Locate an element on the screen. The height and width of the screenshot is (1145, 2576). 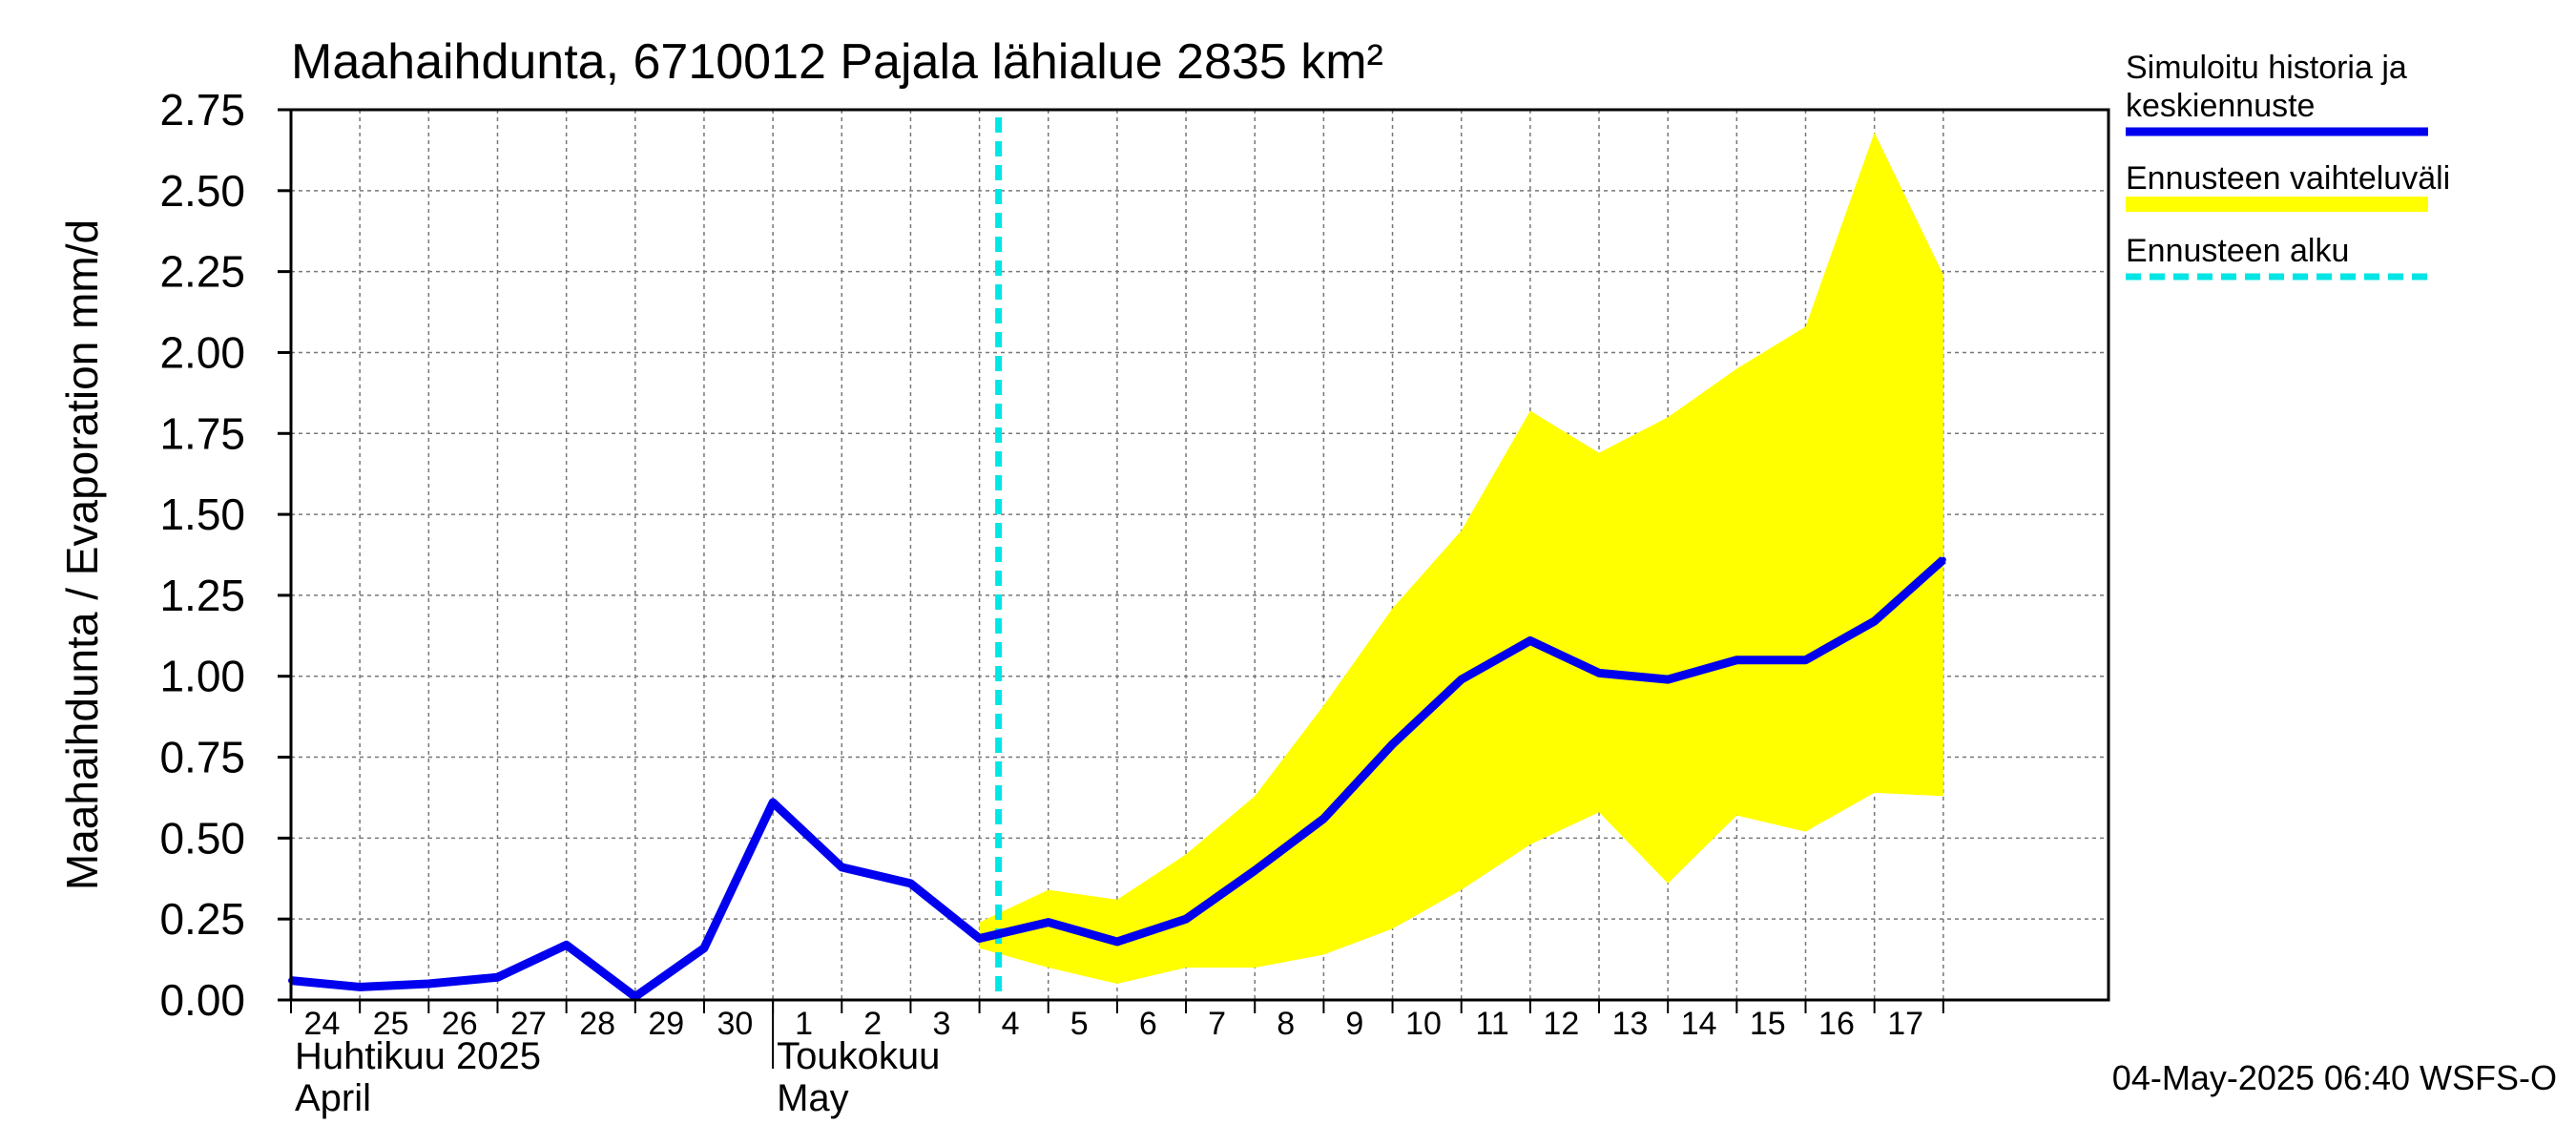
month-label-en: April is located at coordinates (333, 1098).